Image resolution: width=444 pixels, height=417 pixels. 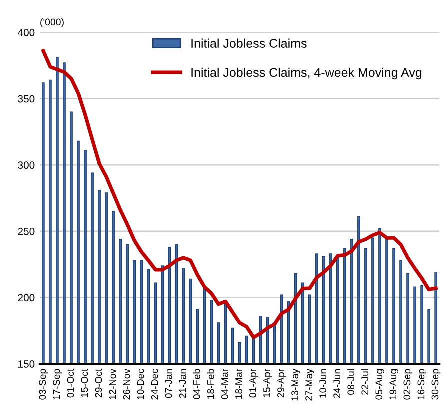 I want to click on legend-label: Initial Jobless Claims, 4-week Moving Avg, so click(x=307, y=74).